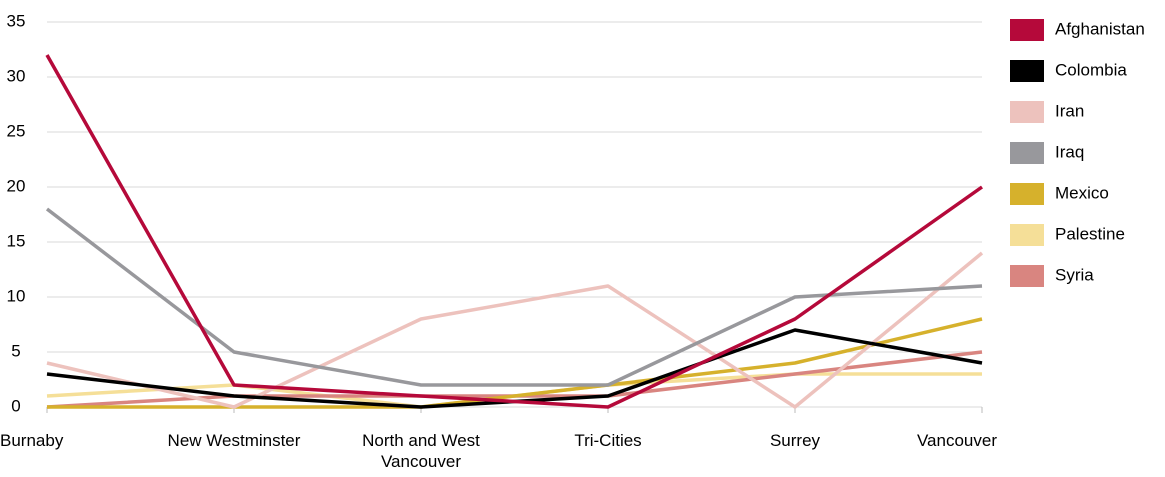  Describe the element at coordinates (1091, 69) in the screenshot. I see `legend-label: Colombia` at that location.